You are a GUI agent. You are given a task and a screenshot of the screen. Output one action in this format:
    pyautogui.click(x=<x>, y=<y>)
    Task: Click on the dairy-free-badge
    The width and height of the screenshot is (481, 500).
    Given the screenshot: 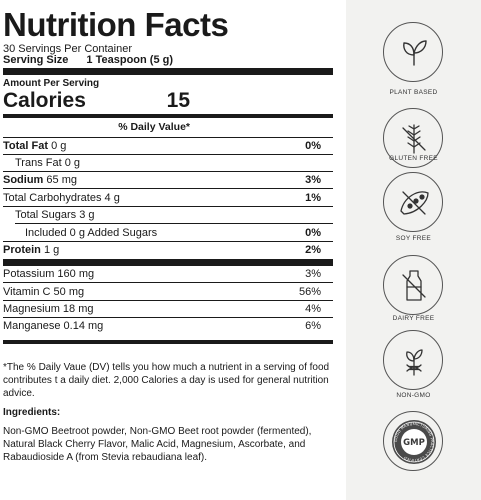 What is the action you would take?
    pyautogui.click(x=413, y=285)
    